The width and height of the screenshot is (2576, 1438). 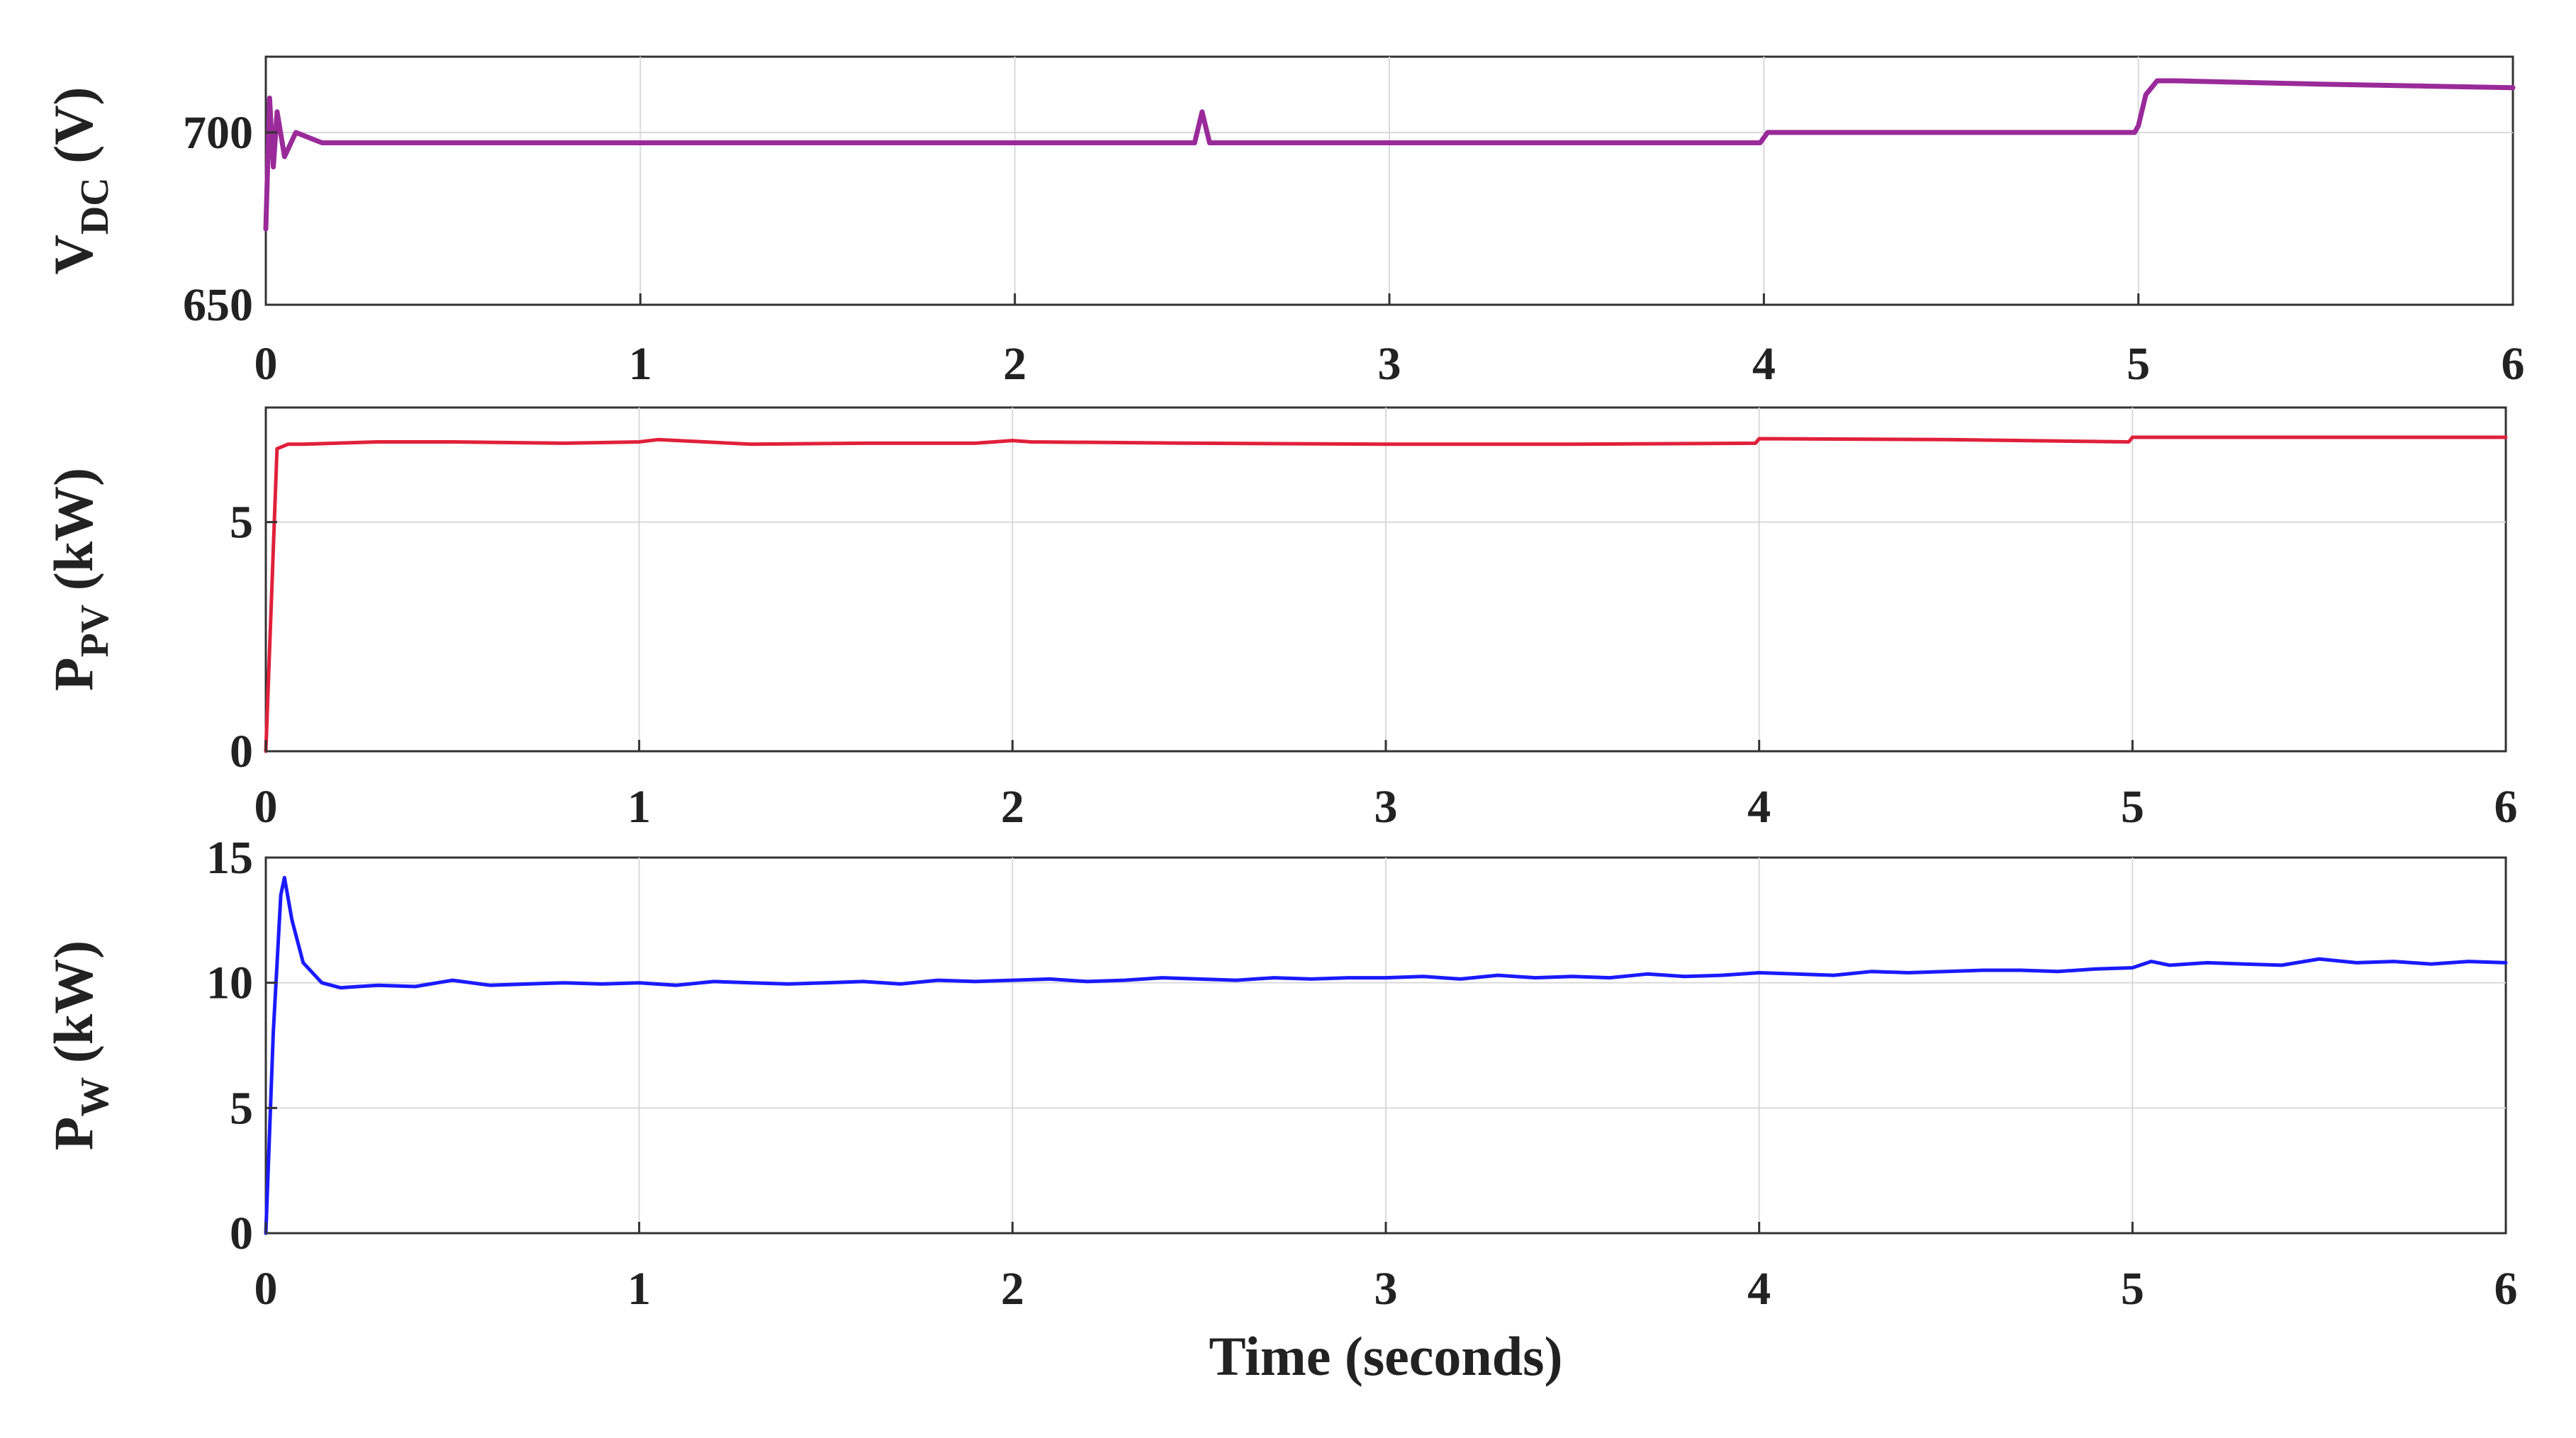 I want to click on y-tick-label: 650, so click(x=218, y=305).